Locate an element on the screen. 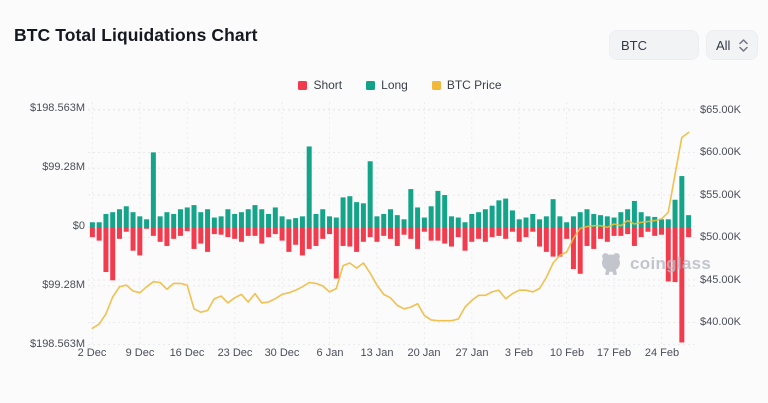 This screenshot has width=768, height=403. range-select-value: All is located at coordinates (723, 45).